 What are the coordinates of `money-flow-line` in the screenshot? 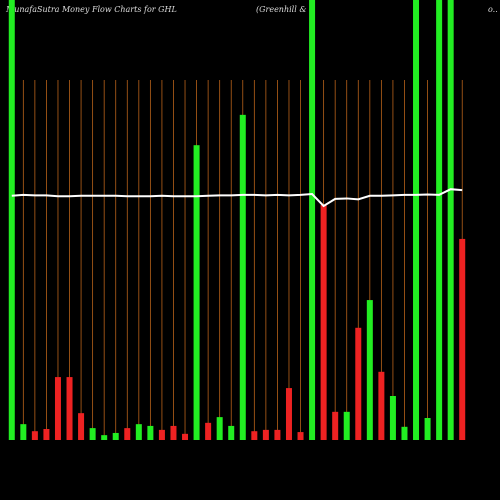 It's located at (237, 198).